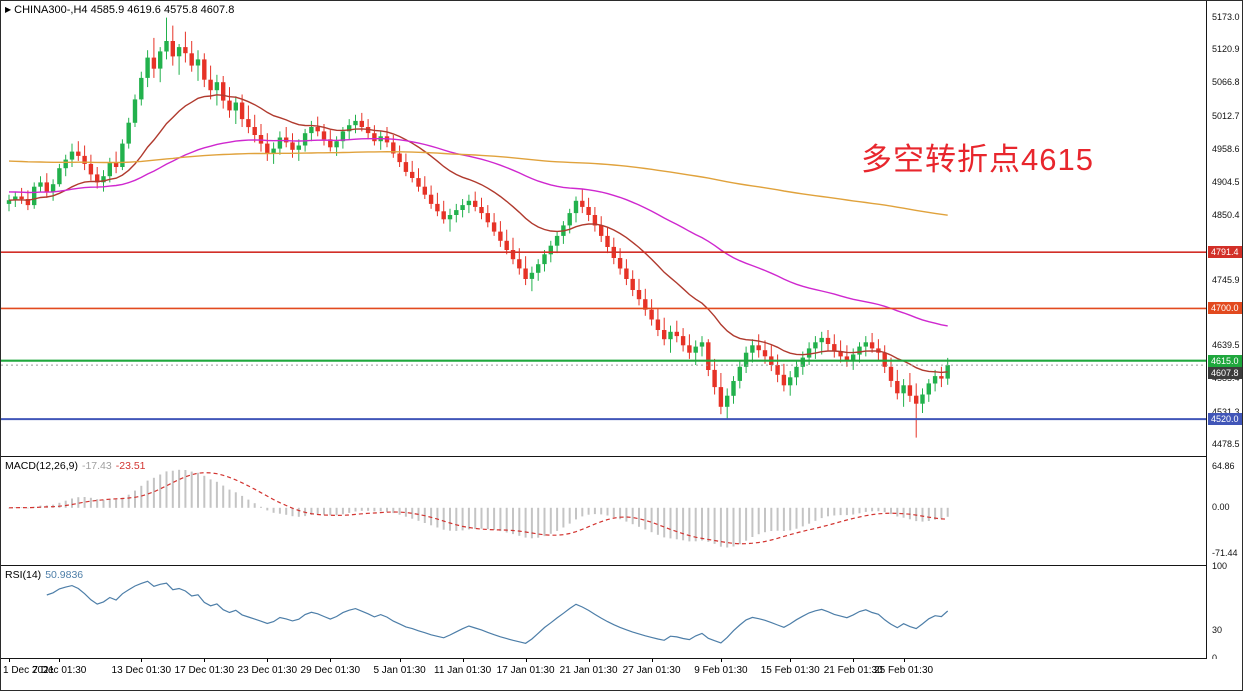  Describe the element at coordinates (130, 466) in the screenshot. I see `macd-signal-value: -23.51` at that location.